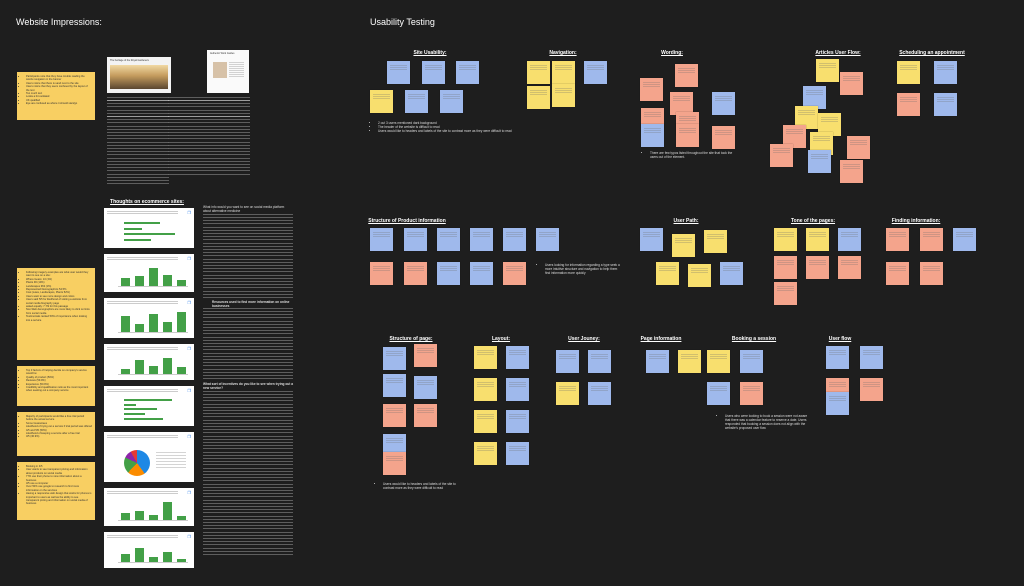 Image resolution: width=1024 pixels, height=586 pixels. I want to click on survey-chart-5: ❐, so click(149, 406).